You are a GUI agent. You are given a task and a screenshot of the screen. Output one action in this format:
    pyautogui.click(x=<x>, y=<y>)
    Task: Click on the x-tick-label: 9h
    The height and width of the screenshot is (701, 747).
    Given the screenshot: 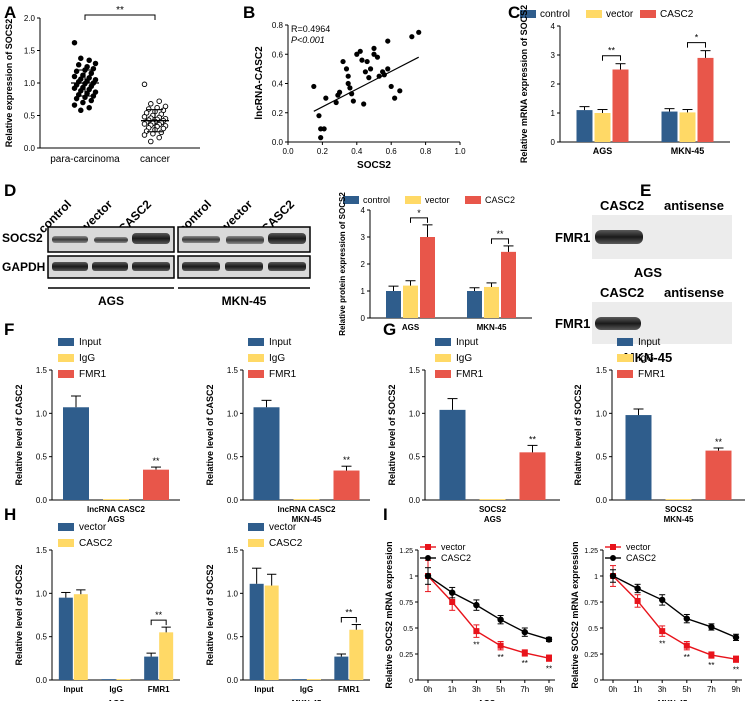 What is the action you would take?
    pyautogui.click(x=549, y=689)
    